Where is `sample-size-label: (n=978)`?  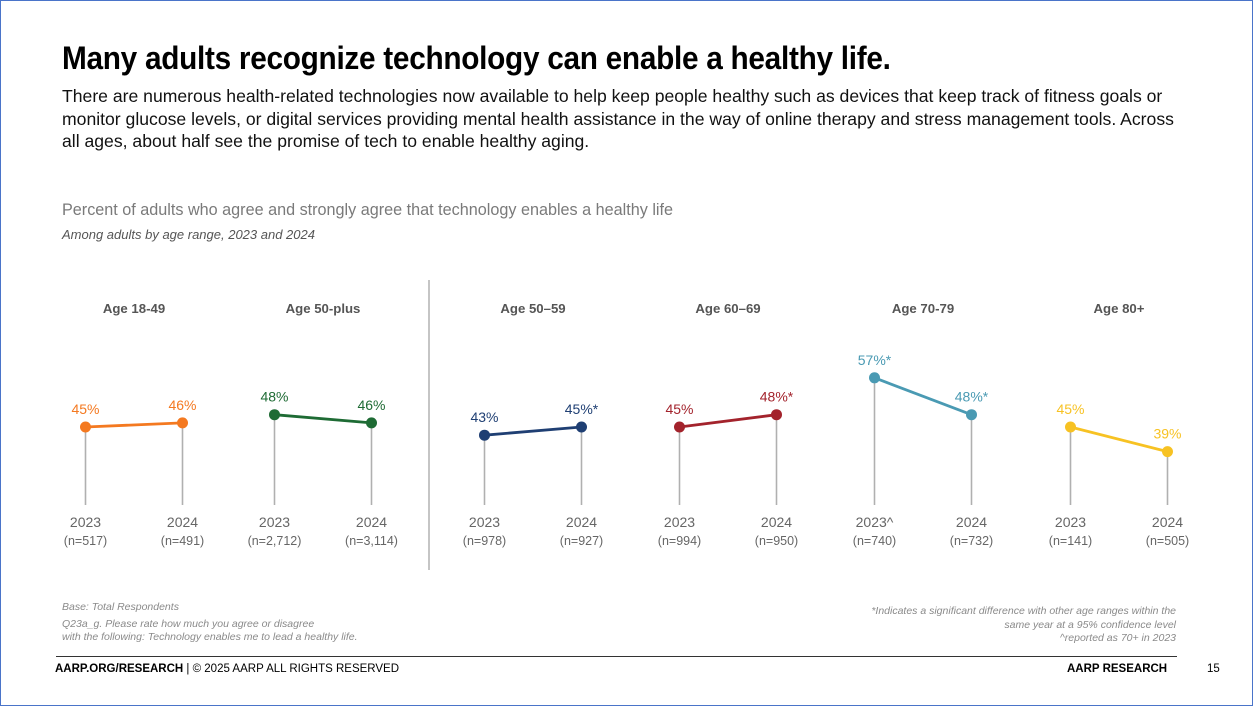 sample-size-label: (n=978) is located at coordinates (484, 541).